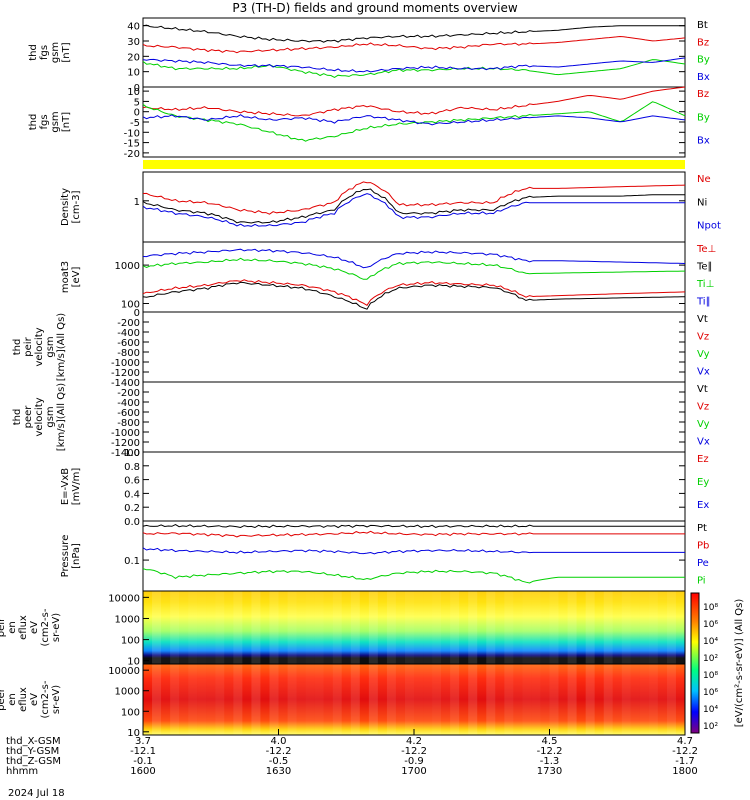 The height and width of the screenshot is (800, 750). What do you see at coordinates (65, 277) in the screenshot?
I see `ylabel-line: moat3` at bounding box center [65, 277].